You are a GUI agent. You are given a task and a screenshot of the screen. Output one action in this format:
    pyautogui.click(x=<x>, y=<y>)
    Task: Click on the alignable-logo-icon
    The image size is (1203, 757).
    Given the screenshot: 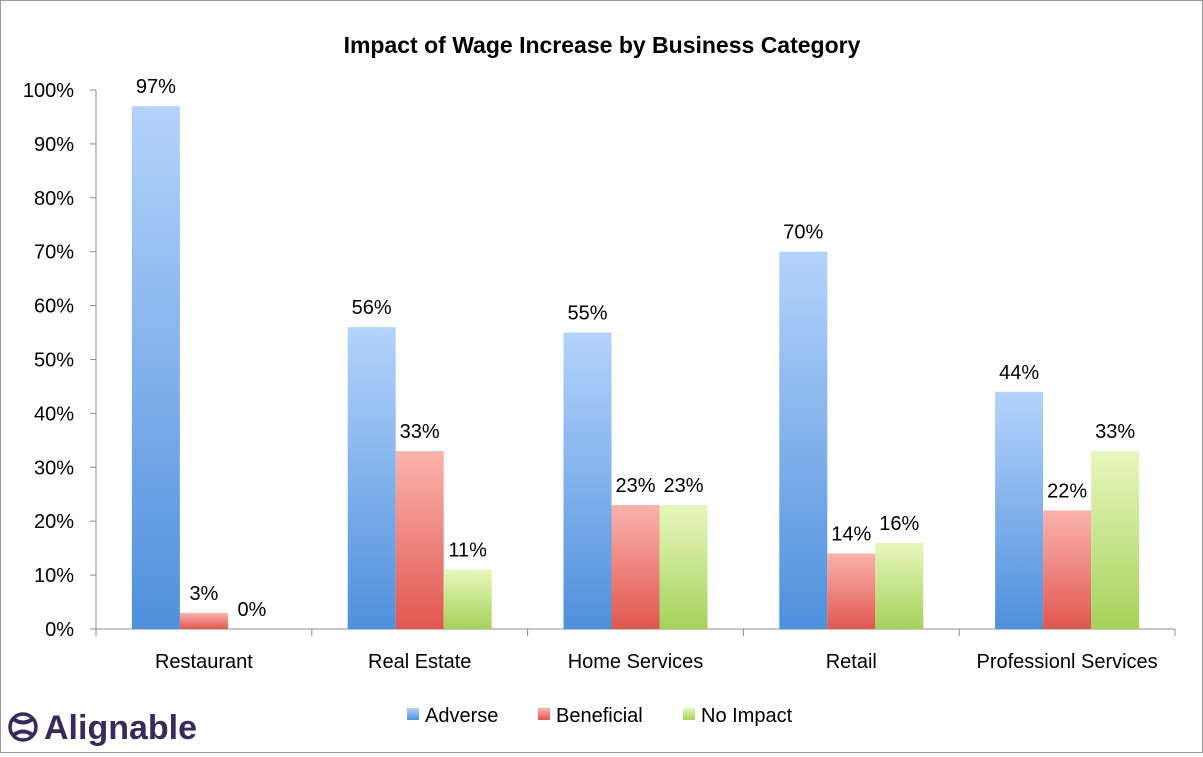 What is the action you would take?
    pyautogui.click(x=23, y=727)
    